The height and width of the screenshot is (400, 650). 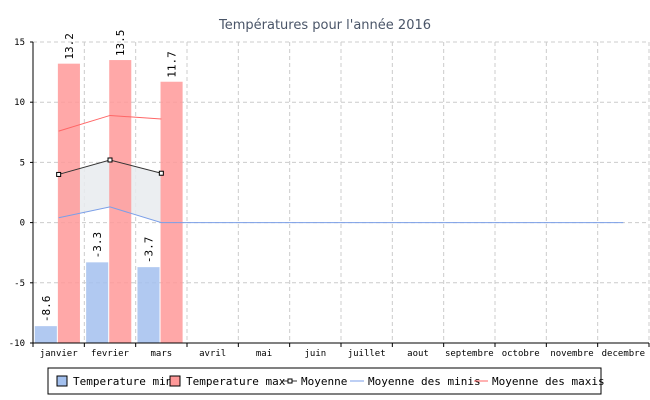 I want to click on data-label-min: -3.7, so click(x=149, y=250).